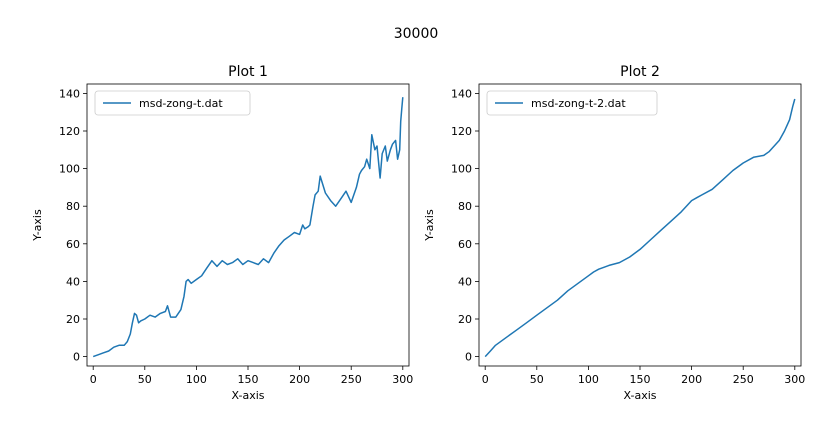 The width and height of the screenshot is (815, 425). Describe the element at coordinates (416, 34) in the screenshot. I see `figure-suptitle: 30000` at that location.